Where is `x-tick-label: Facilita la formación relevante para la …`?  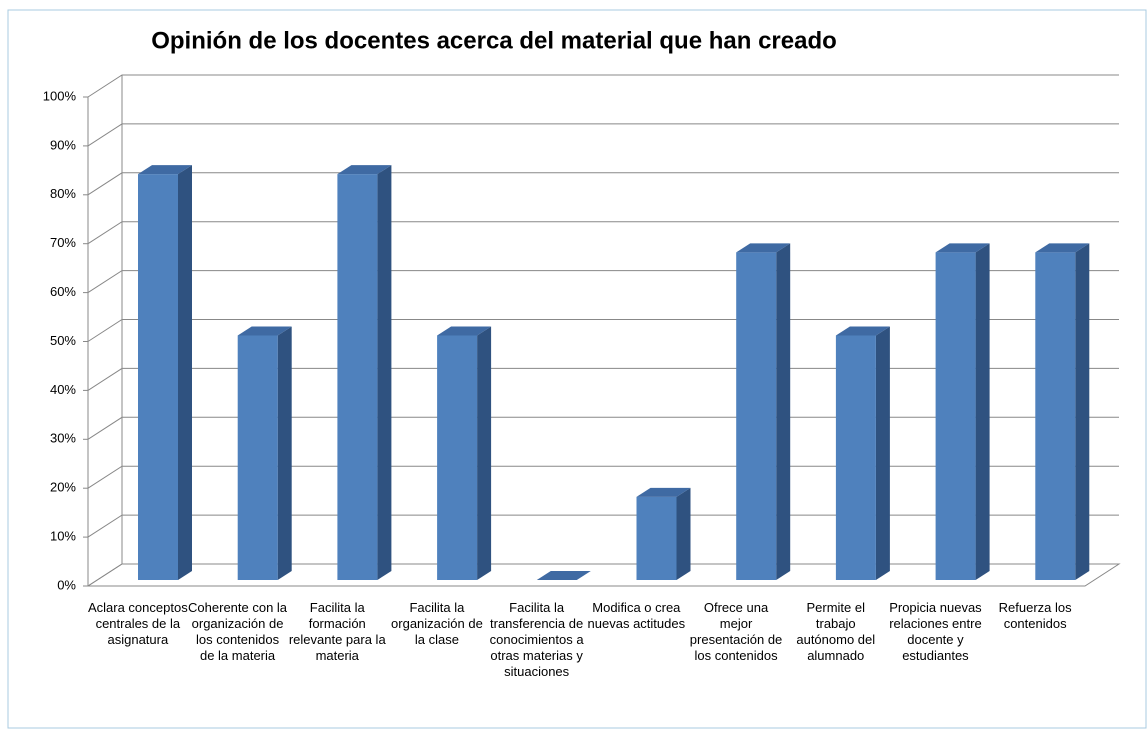 x-tick-label: Facilita la formación relevante para la … is located at coordinates (337, 631).